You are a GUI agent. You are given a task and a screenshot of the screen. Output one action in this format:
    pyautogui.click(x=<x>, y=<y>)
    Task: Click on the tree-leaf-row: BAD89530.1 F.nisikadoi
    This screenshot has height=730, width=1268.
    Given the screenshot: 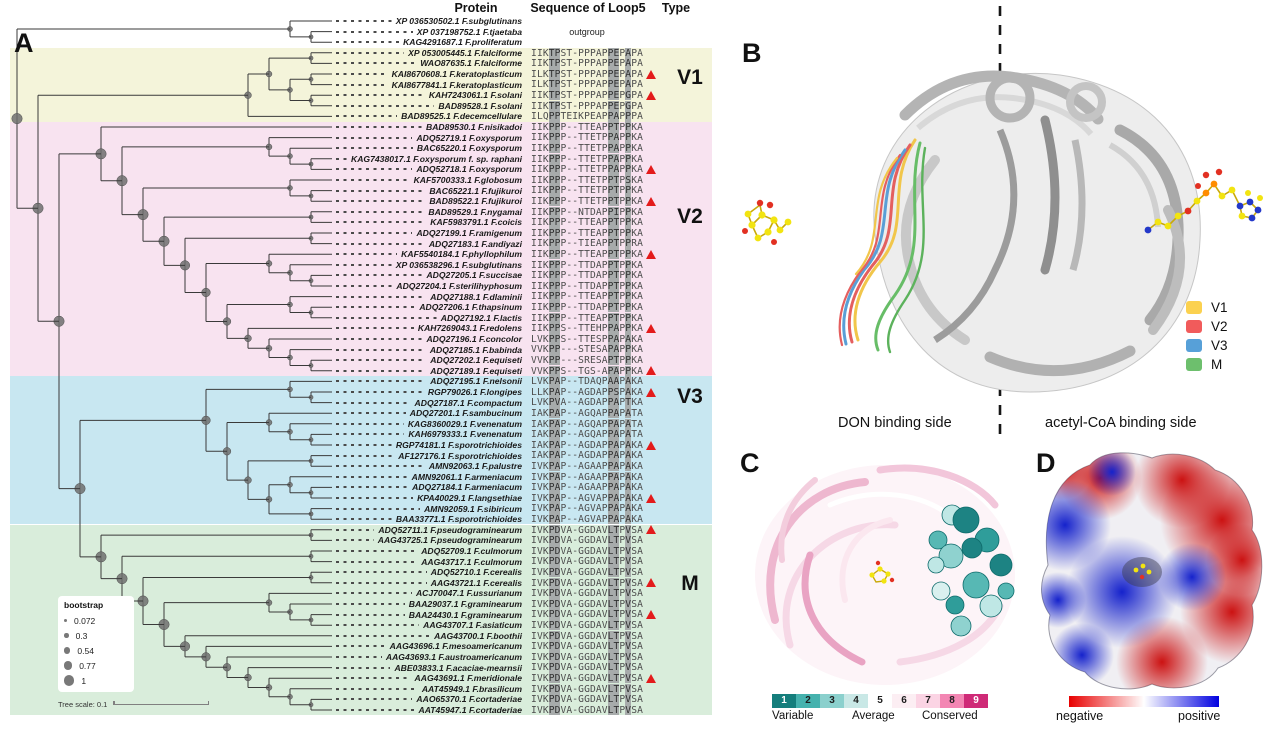 What is the action you would take?
    pyautogui.click(x=428, y=127)
    